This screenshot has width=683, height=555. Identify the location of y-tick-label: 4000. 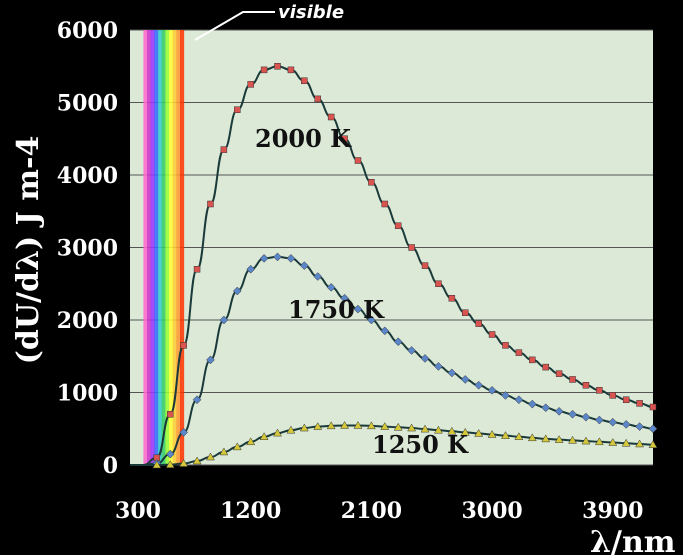
(87, 176).